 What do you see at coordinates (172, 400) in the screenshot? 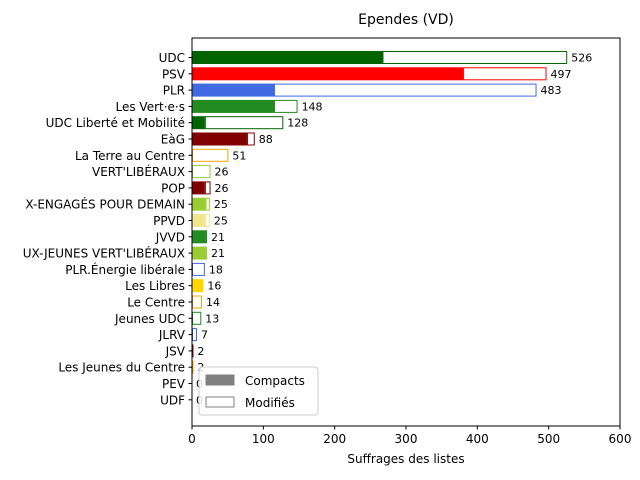
I see `y-tick-label: UDF` at bounding box center [172, 400].